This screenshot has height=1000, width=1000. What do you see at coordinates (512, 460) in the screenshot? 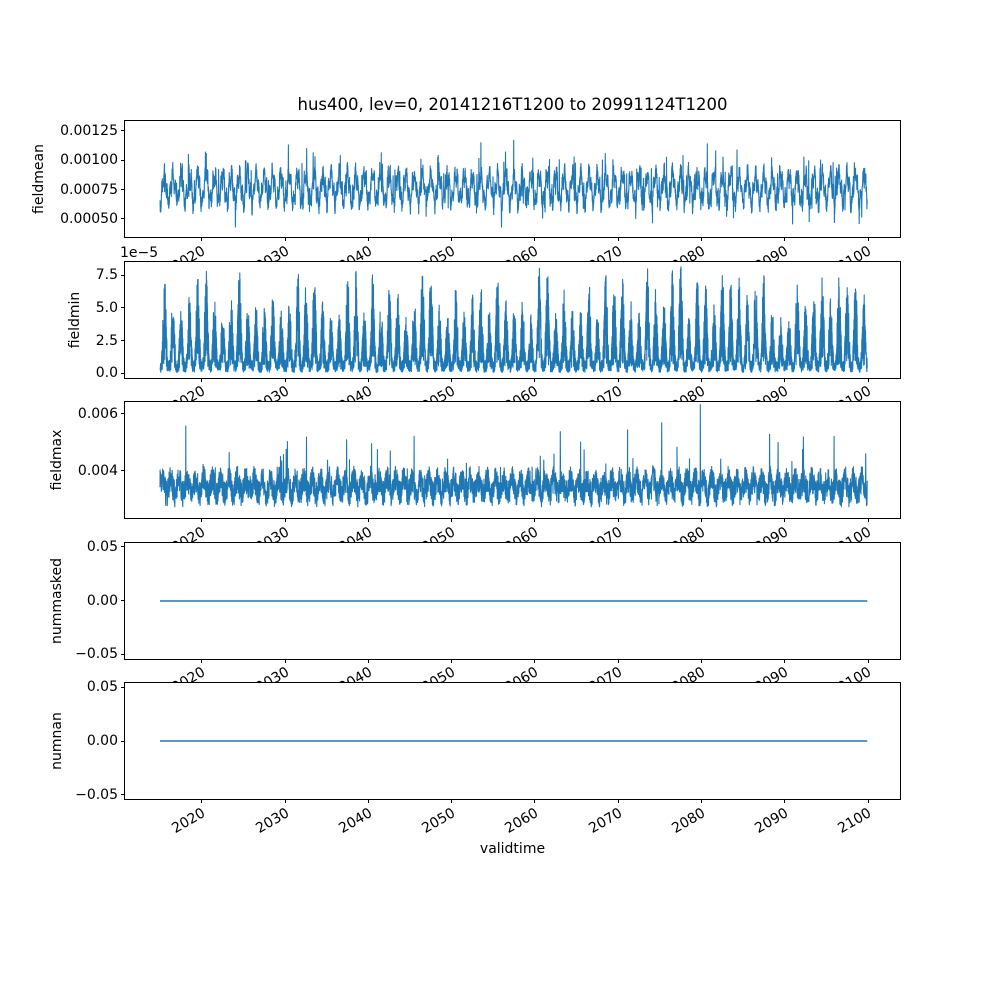
I see `subplot-fieldmax-frame` at bounding box center [512, 460].